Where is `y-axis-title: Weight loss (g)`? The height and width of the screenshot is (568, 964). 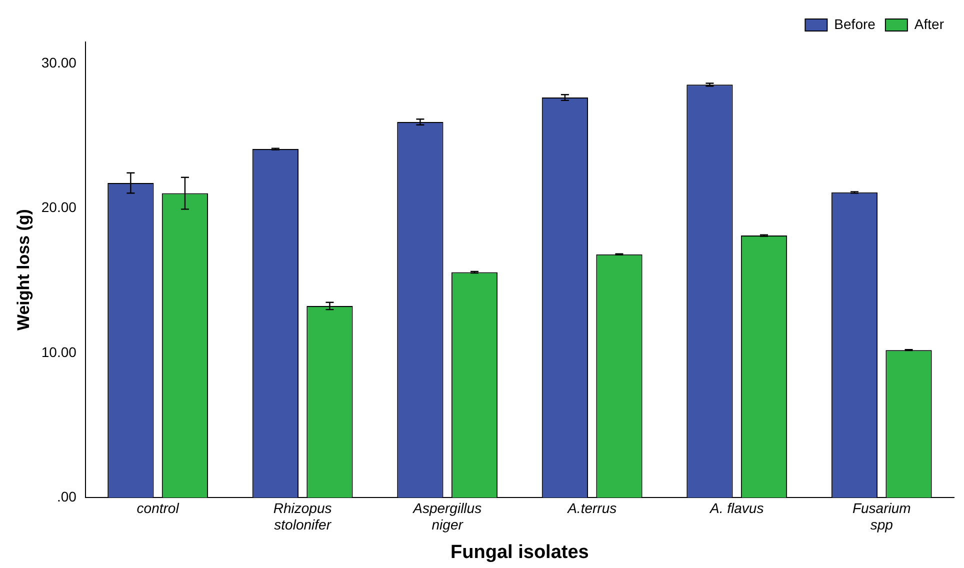 y-axis-title: Weight loss (g) is located at coordinates (23, 270).